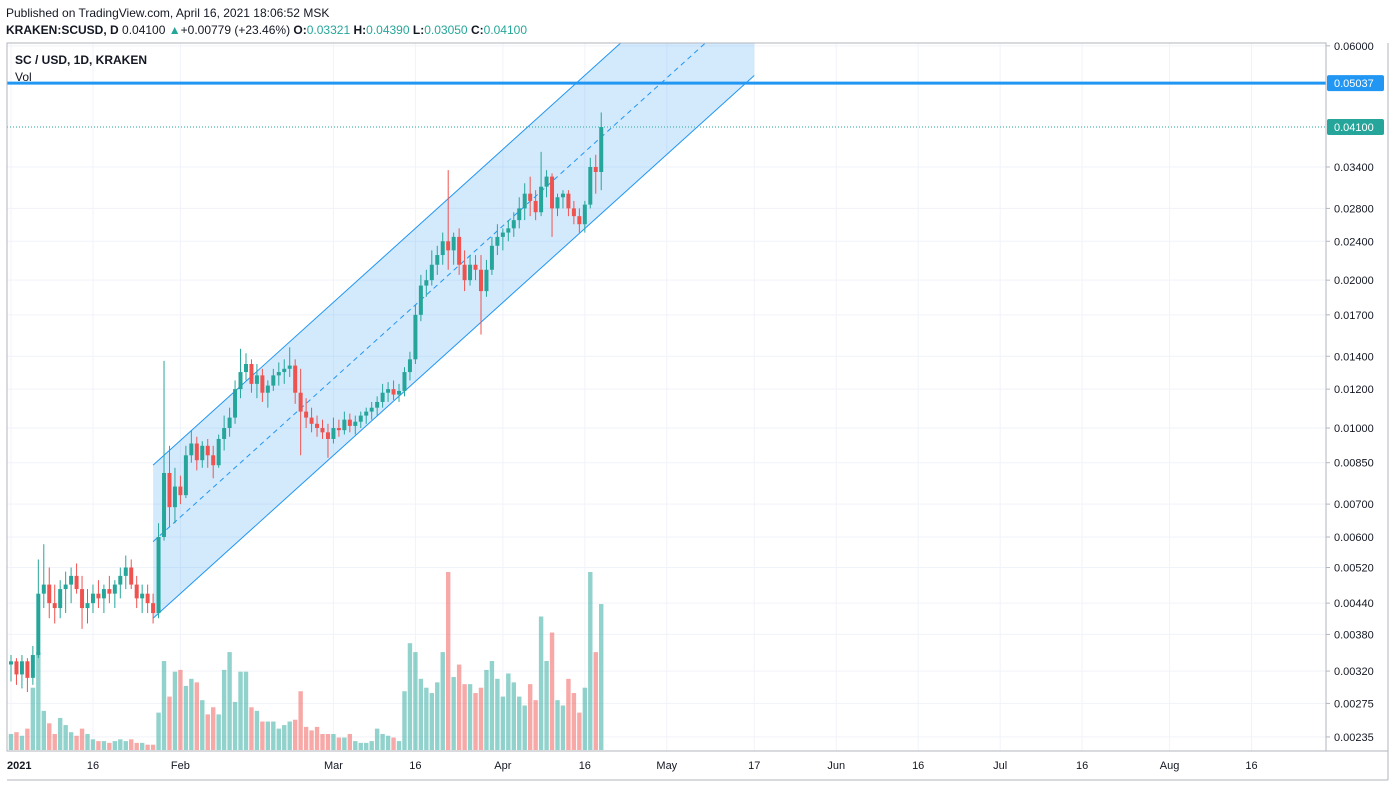  I want to click on price-lines, so click(666, 104).